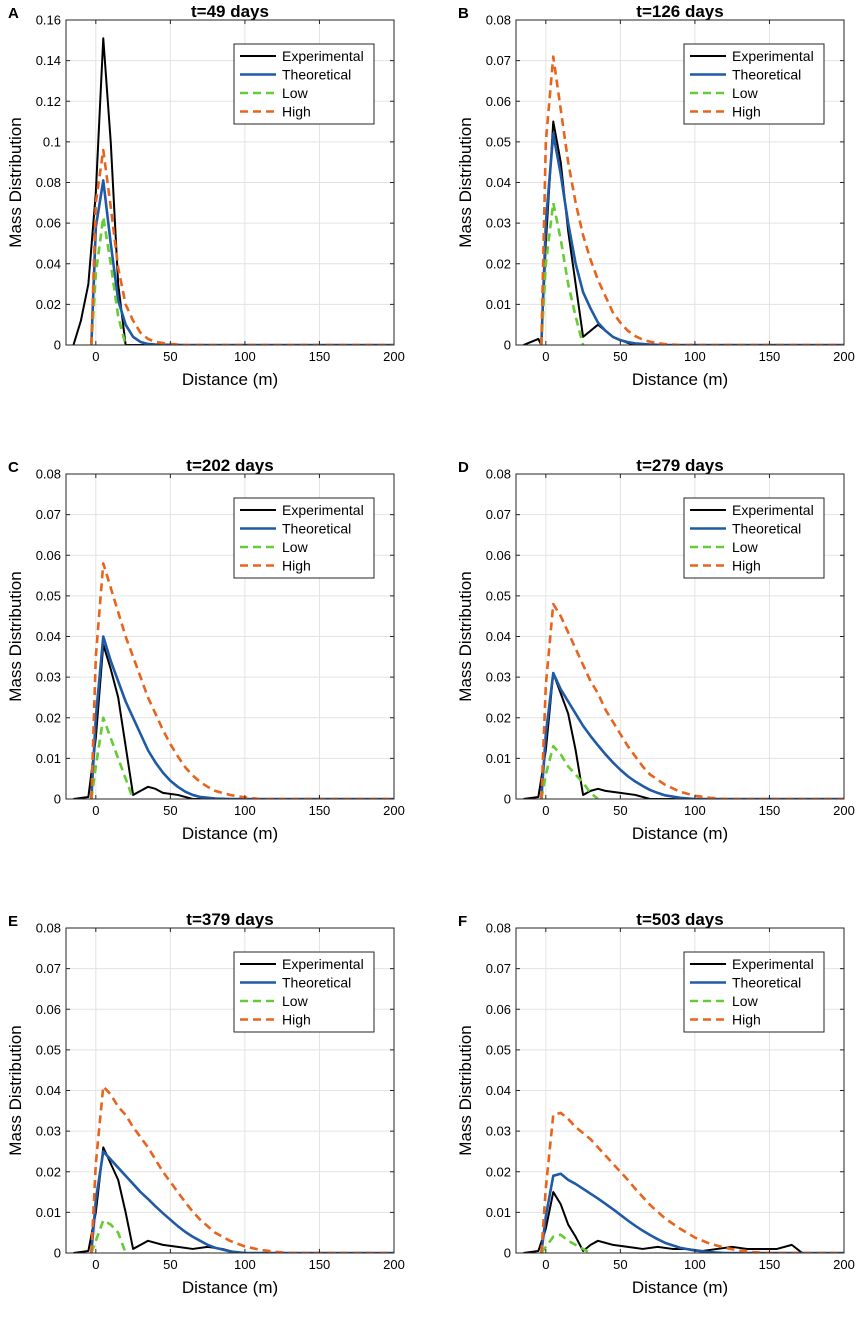 The height and width of the screenshot is (1339, 857). Describe the element at coordinates (679, 919) in the screenshot. I see `chart-title: t=503 days` at that location.